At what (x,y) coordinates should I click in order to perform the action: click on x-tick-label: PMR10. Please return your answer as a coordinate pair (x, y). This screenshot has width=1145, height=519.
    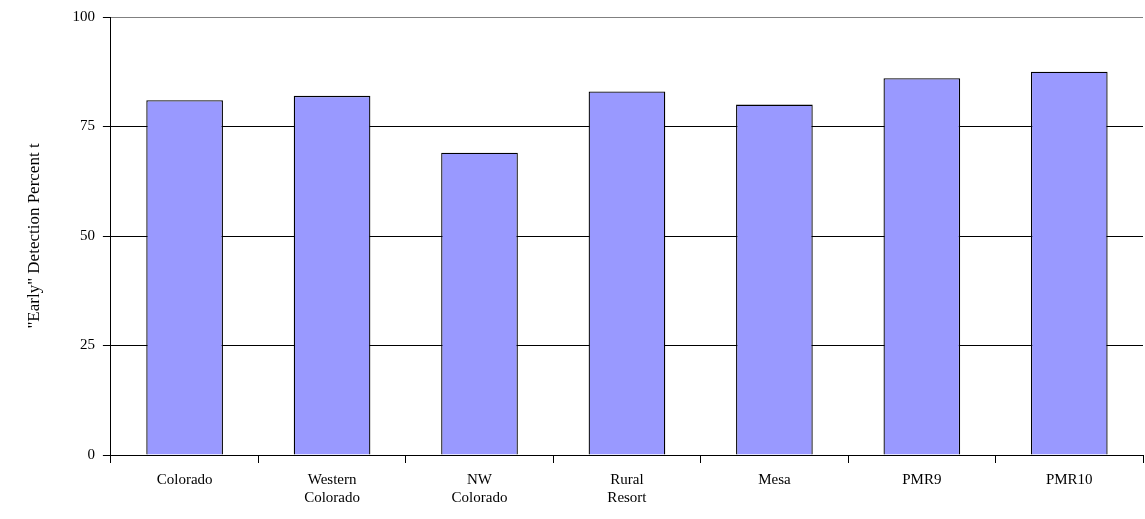
    Looking at the image, I should click on (1069, 478).